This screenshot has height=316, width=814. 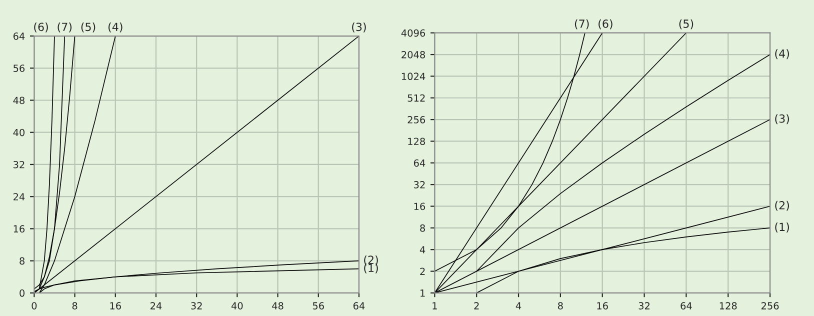 What do you see at coordinates (237, 306) in the screenshot?
I see `x-tick-label: 40` at bounding box center [237, 306].